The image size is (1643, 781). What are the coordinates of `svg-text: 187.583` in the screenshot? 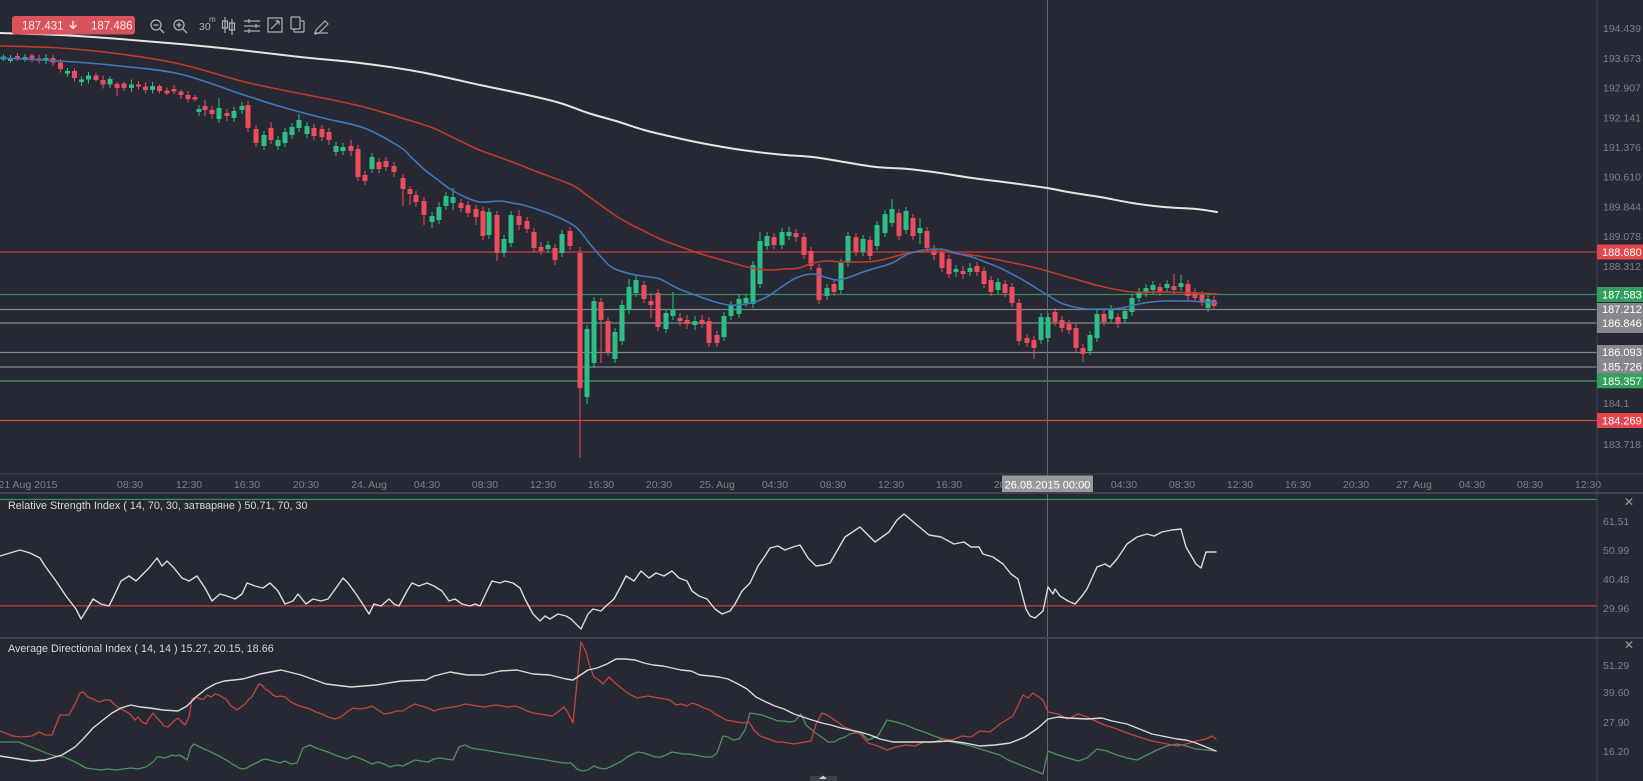 It's located at (1622, 296).